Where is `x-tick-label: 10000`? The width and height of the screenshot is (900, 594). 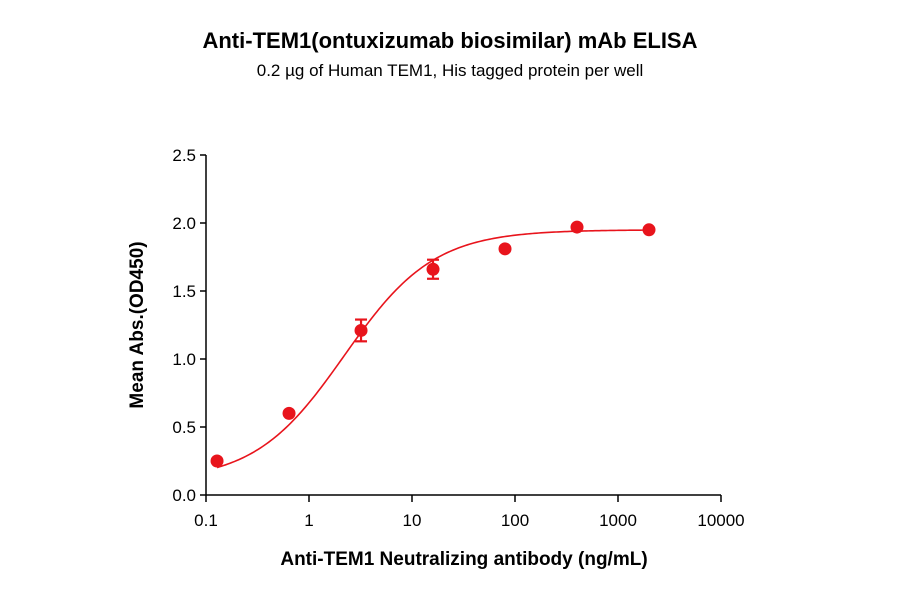
x-tick-label: 10000 is located at coordinates (720, 520).